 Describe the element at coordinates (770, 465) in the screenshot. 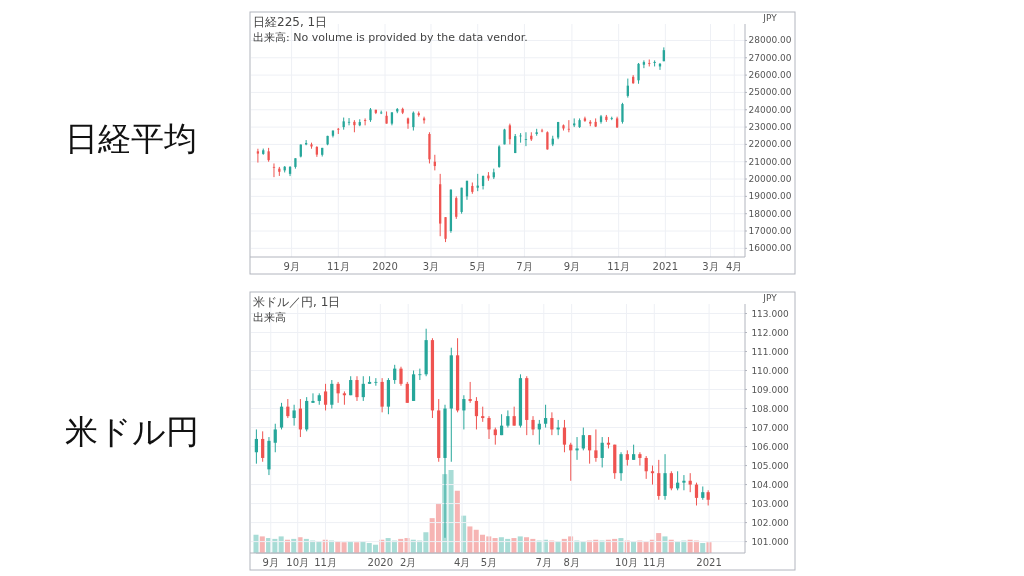

I see `y-tick-label: 105.000` at that location.